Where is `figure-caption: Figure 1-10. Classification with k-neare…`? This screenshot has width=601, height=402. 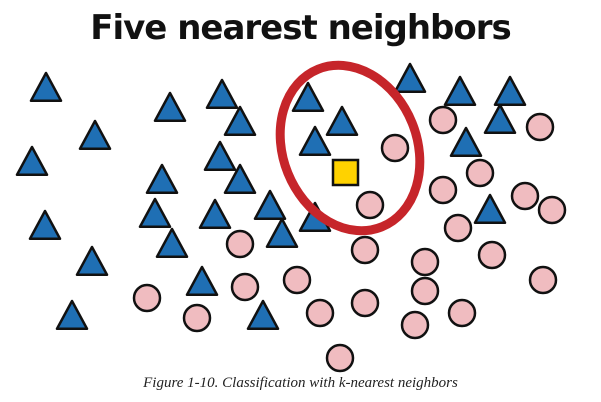
figure-caption: Figure 1-10. Classification with k-neare… is located at coordinates (300, 383).